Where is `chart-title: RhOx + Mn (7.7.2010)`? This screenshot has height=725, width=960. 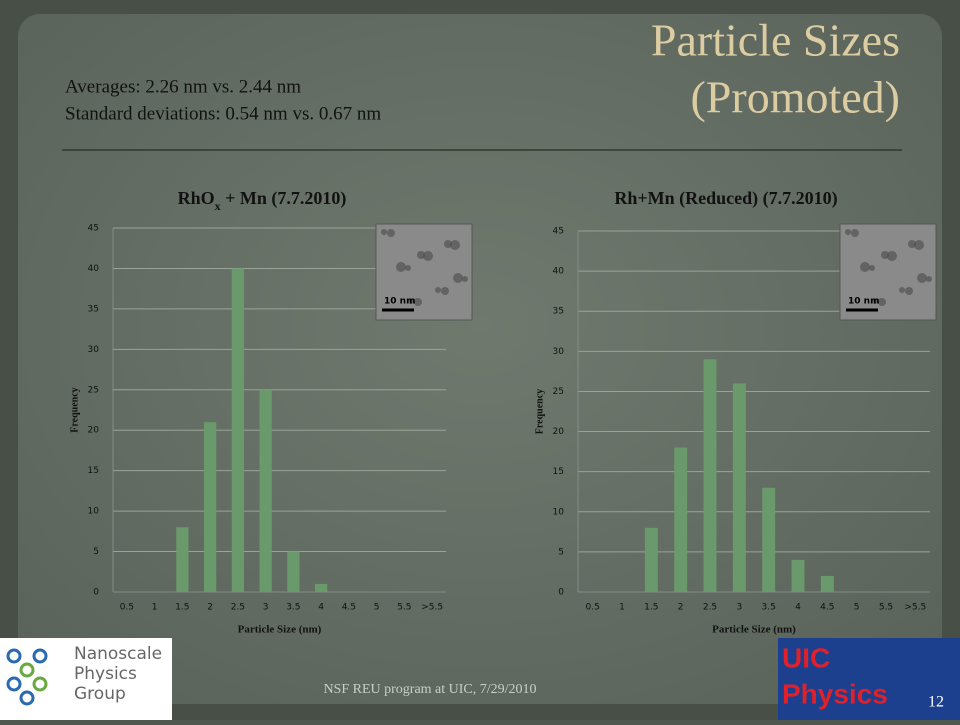
chart-title: RhOx + Mn (7.7.2010) is located at coordinates (262, 200).